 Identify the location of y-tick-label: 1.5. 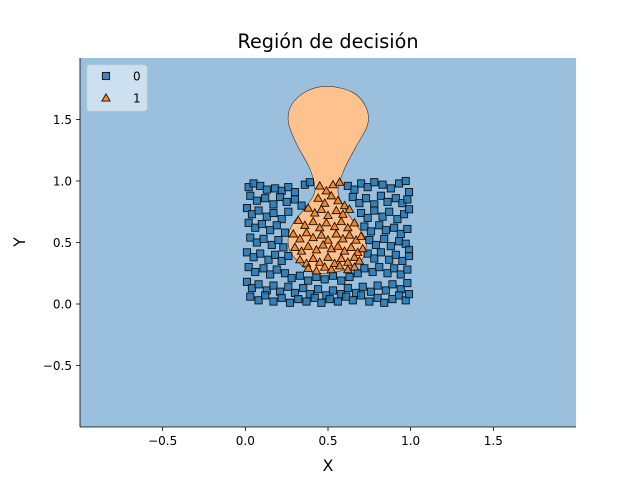
(62, 120).